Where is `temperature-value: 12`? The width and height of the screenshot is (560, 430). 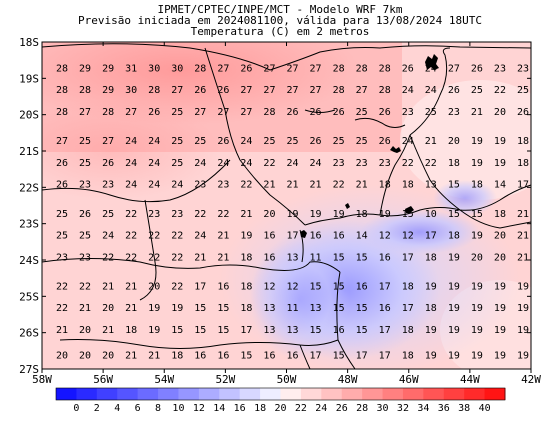 temperature-value: 12 is located at coordinates (292, 286).